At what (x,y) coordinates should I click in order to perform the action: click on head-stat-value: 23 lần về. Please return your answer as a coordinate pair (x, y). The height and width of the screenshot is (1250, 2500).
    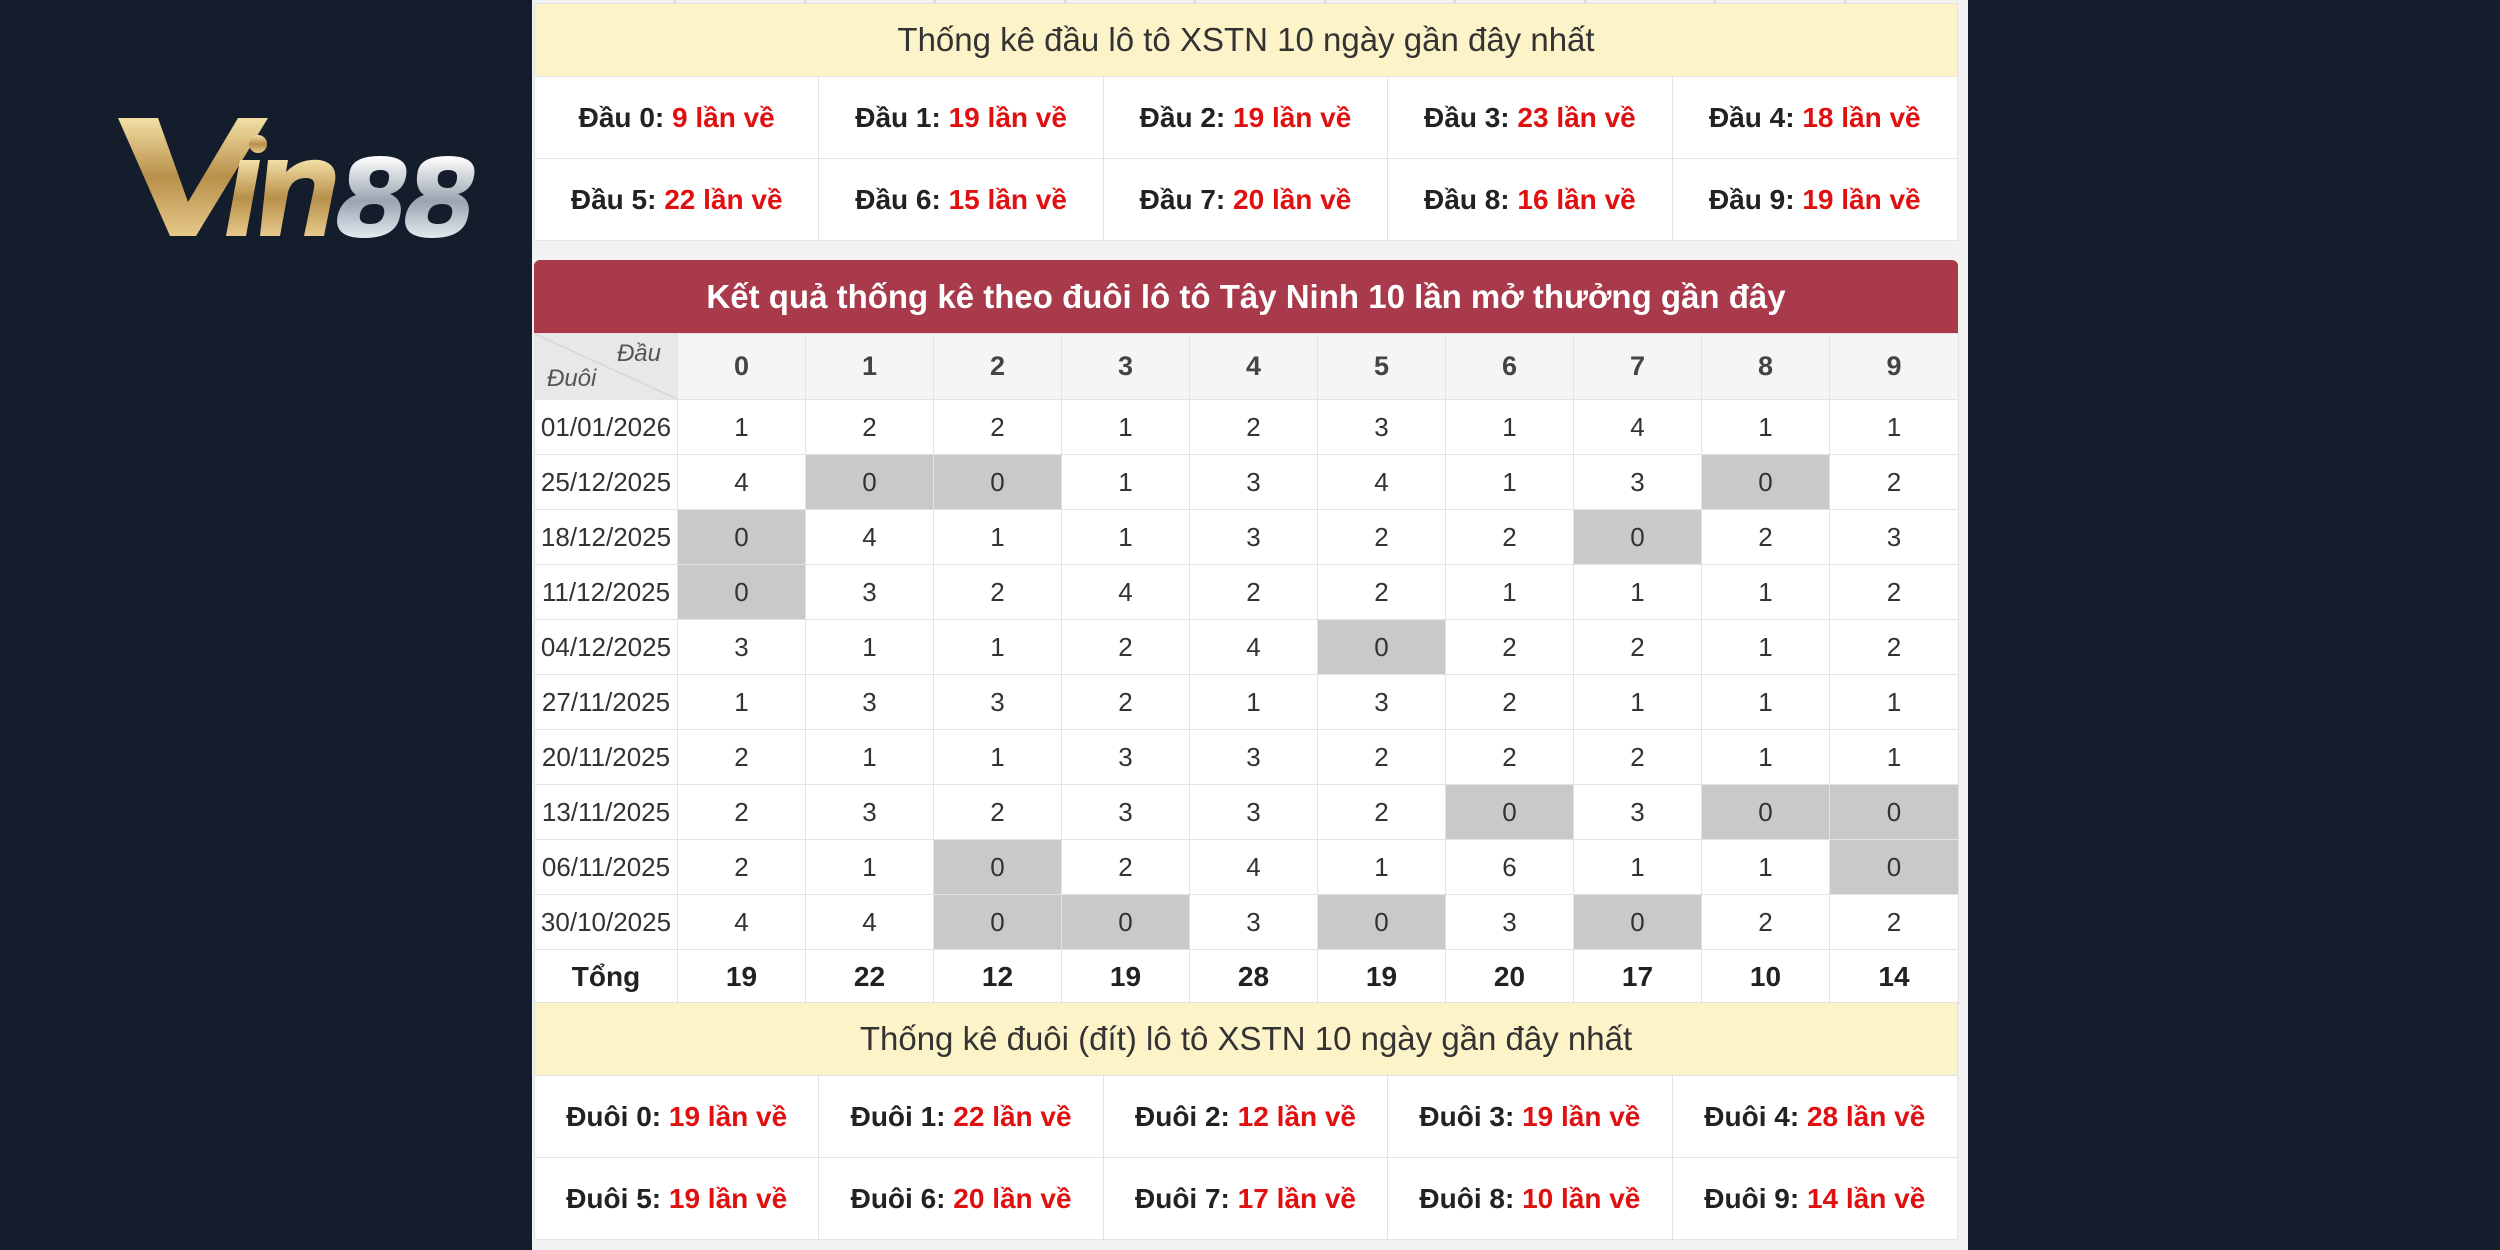
    Looking at the image, I should click on (1576, 117).